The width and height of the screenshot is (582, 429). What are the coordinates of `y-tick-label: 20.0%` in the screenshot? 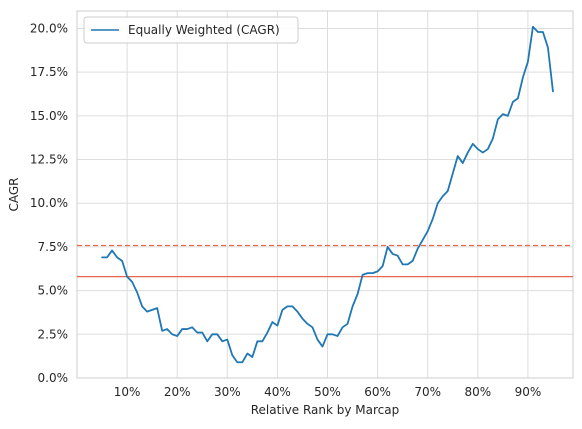 It's located at (49, 28).